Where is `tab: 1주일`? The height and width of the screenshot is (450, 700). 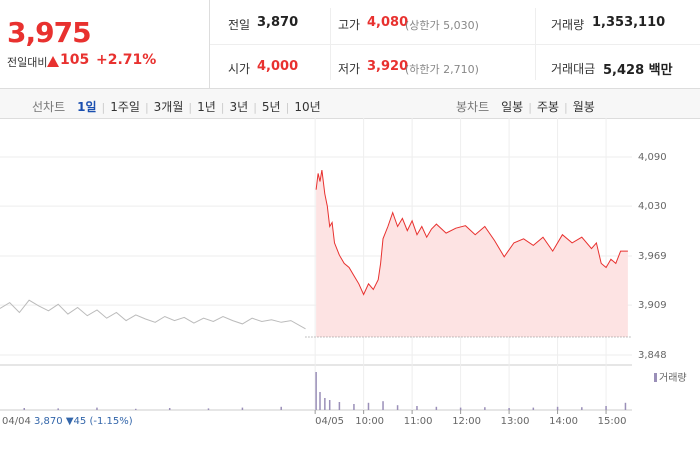 tab: 1주일 is located at coordinates (125, 107).